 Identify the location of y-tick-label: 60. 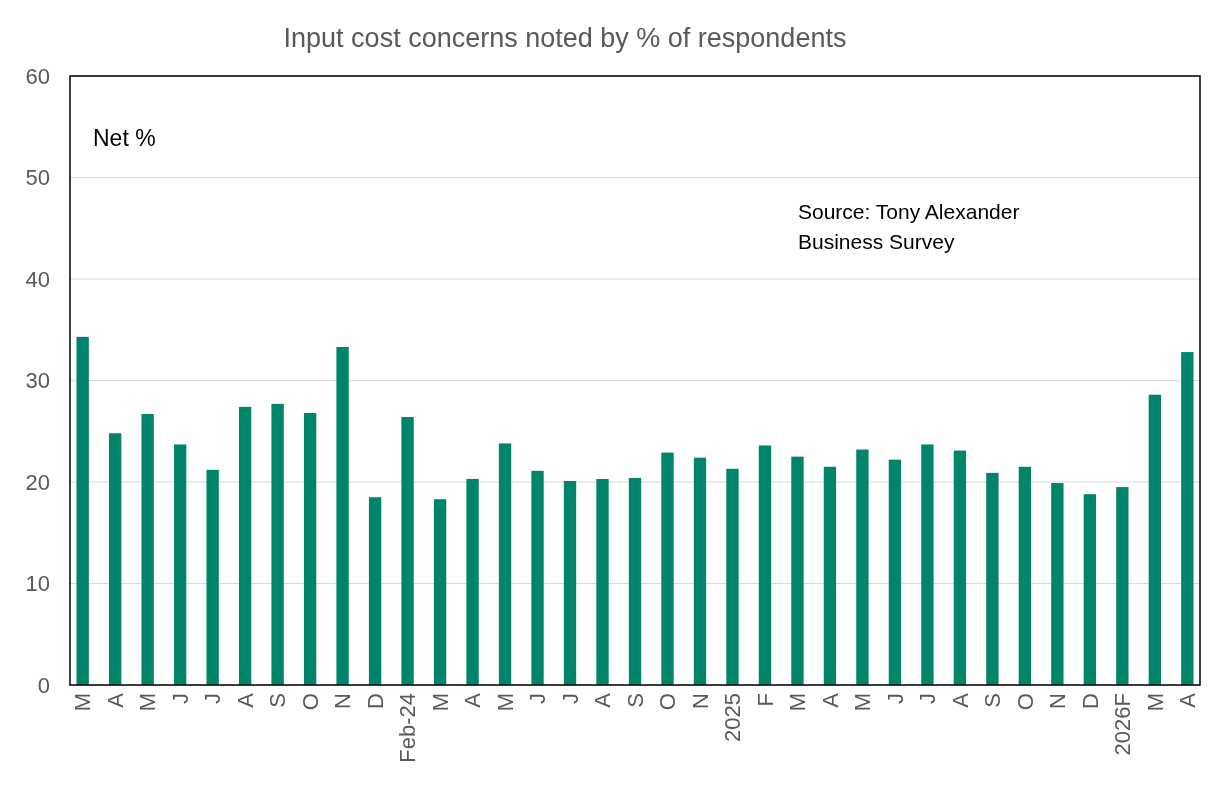
(37, 76).